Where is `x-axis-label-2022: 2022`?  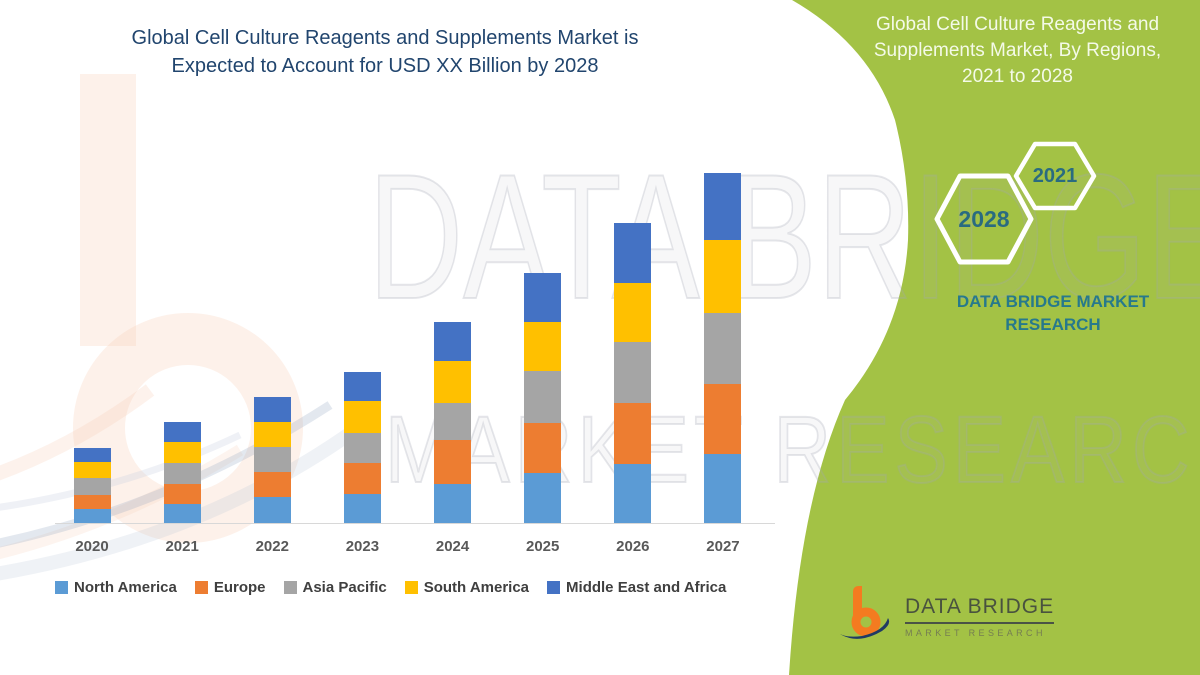 x-axis-label-2022: 2022 is located at coordinates (272, 546).